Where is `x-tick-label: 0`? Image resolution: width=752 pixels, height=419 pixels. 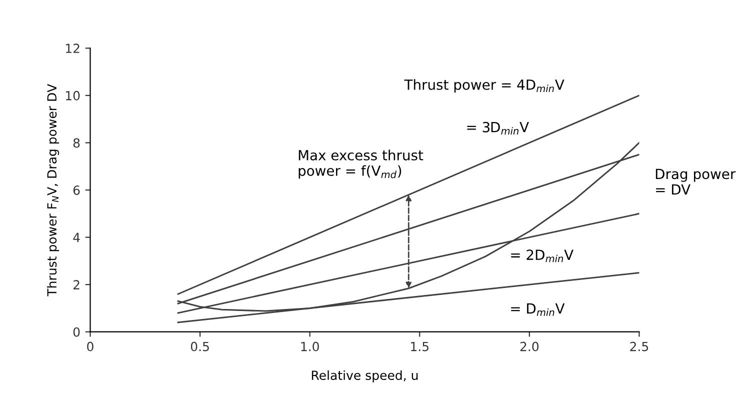
x-tick-label: 0 is located at coordinates (90, 347).